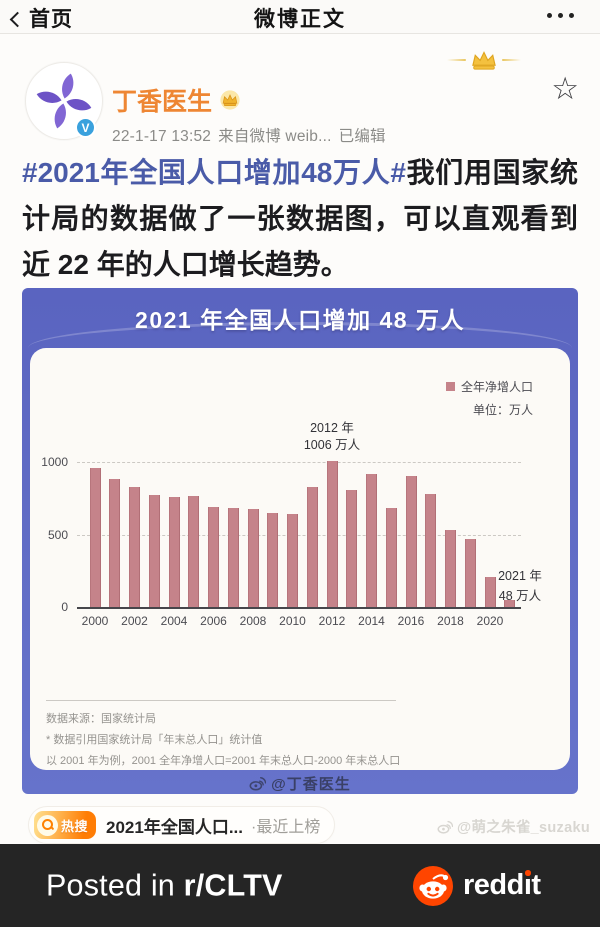  Describe the element at coordinates (292, 560) in the screenshot. I see `bar-2010` at that location.